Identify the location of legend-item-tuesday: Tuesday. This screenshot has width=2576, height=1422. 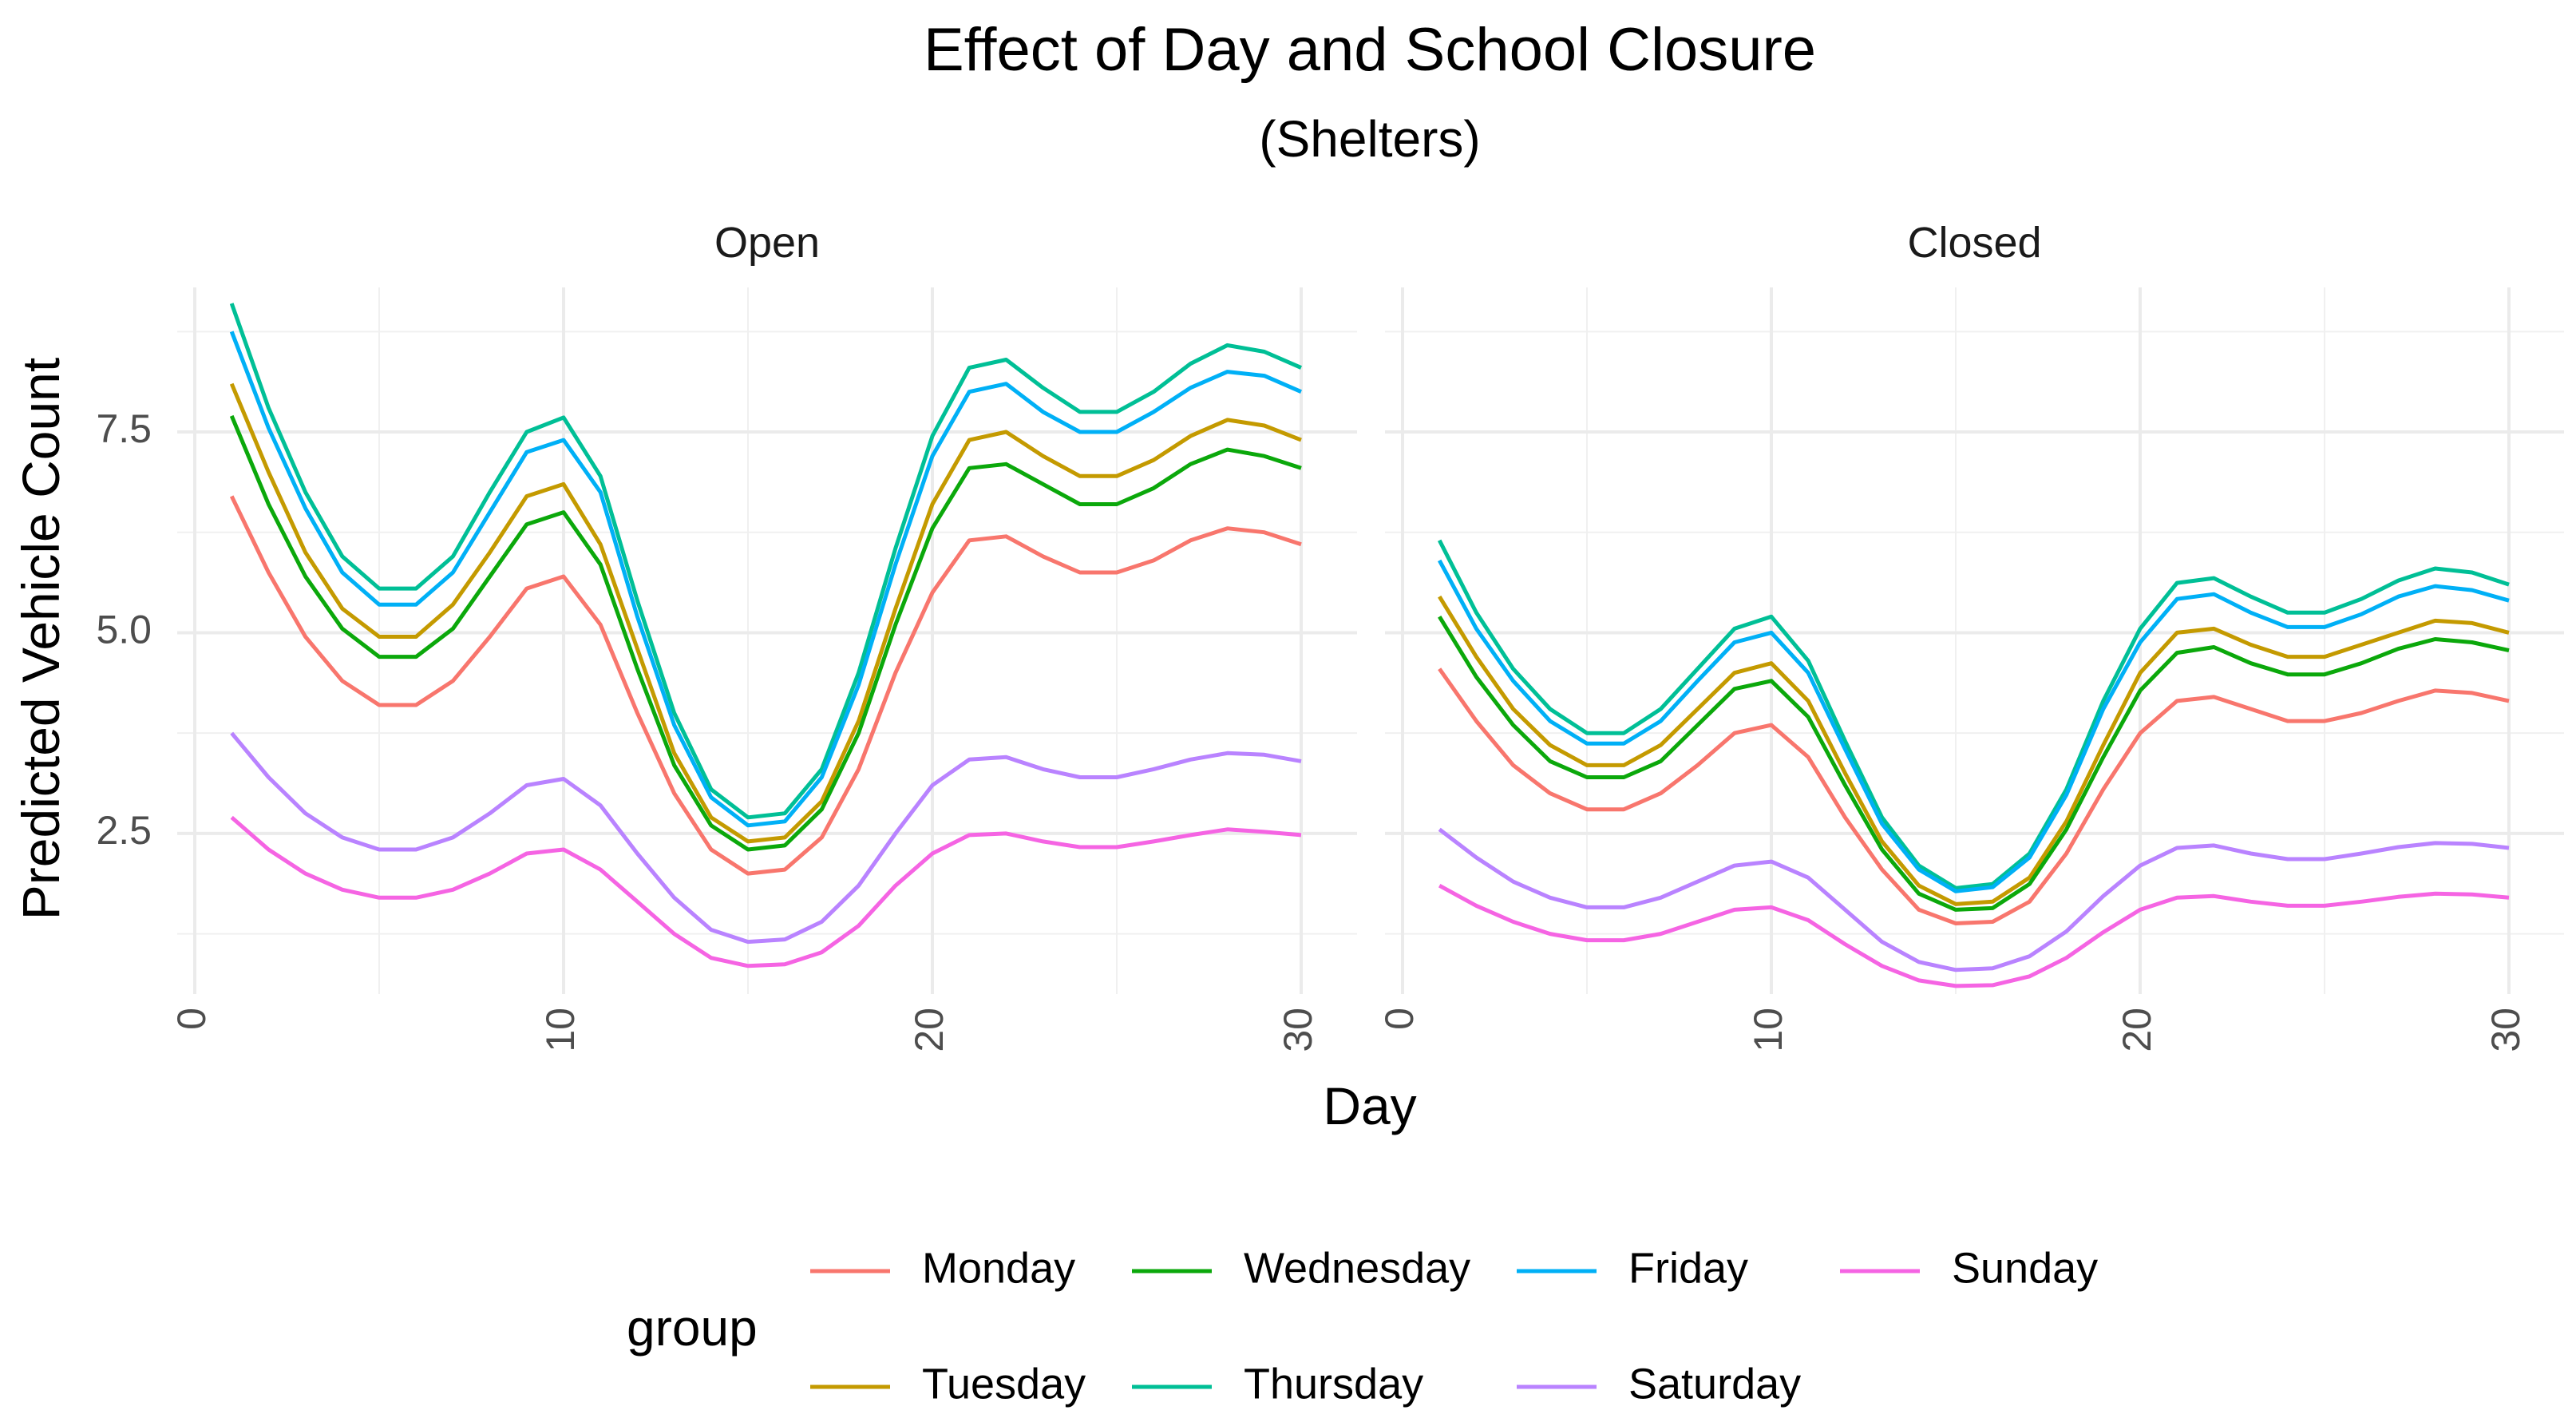
(948, 1384).